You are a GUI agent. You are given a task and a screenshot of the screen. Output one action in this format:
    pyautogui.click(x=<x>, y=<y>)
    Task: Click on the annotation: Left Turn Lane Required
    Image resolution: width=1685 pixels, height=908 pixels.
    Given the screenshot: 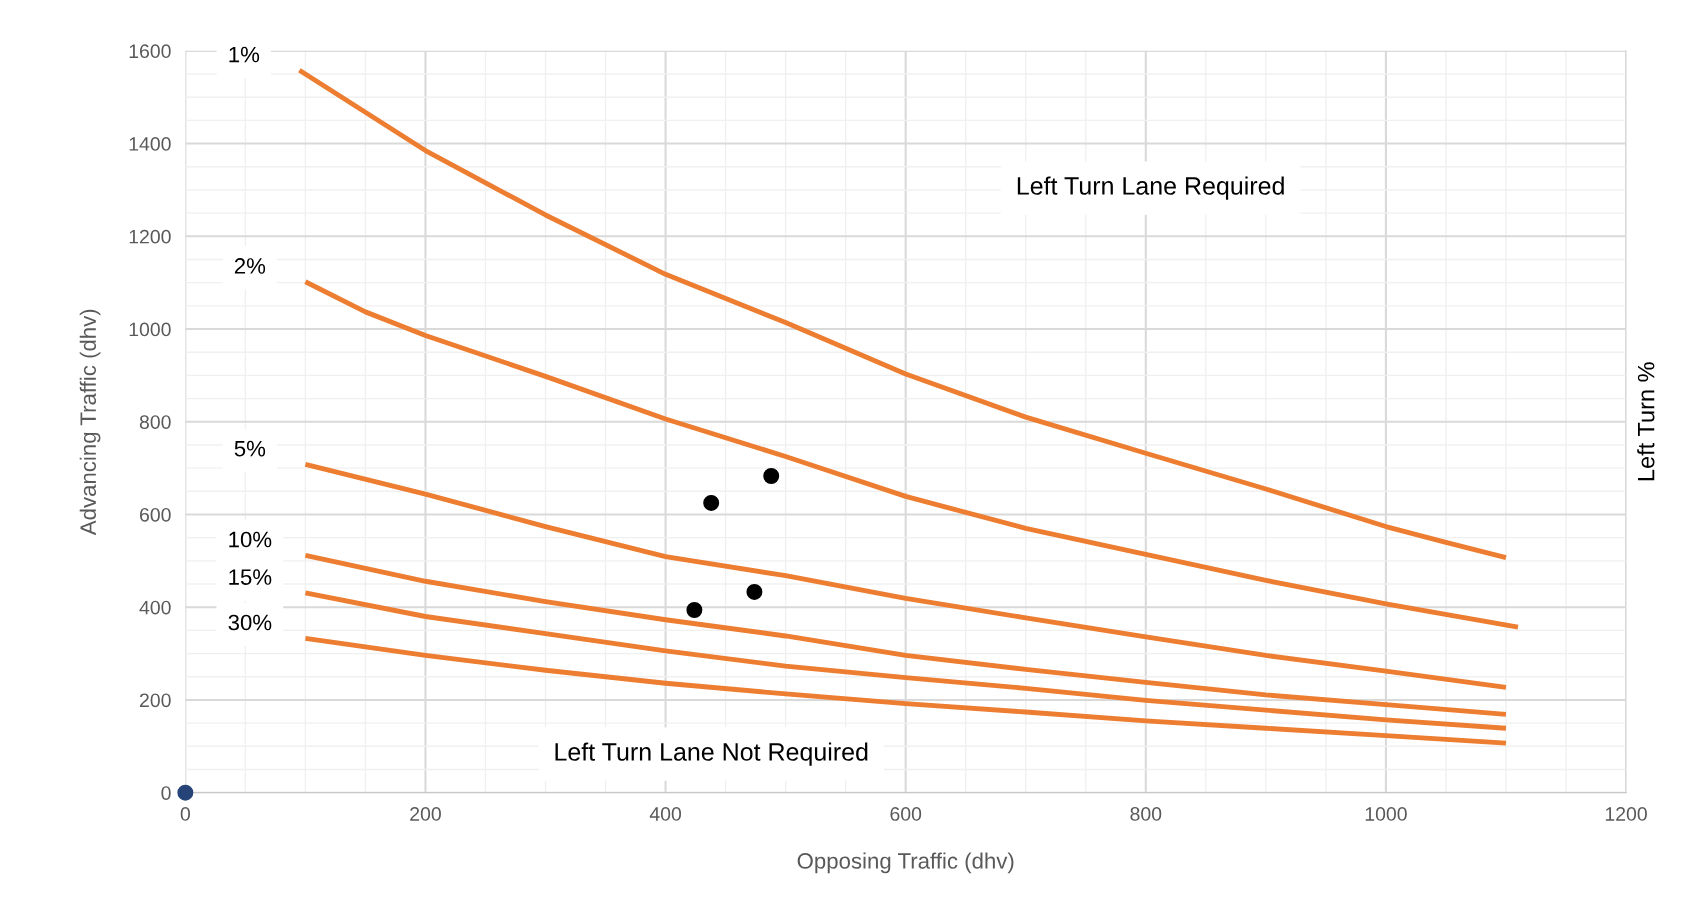 What is the action you would take?
    pyautogui.click(x=1150, y=188)
    